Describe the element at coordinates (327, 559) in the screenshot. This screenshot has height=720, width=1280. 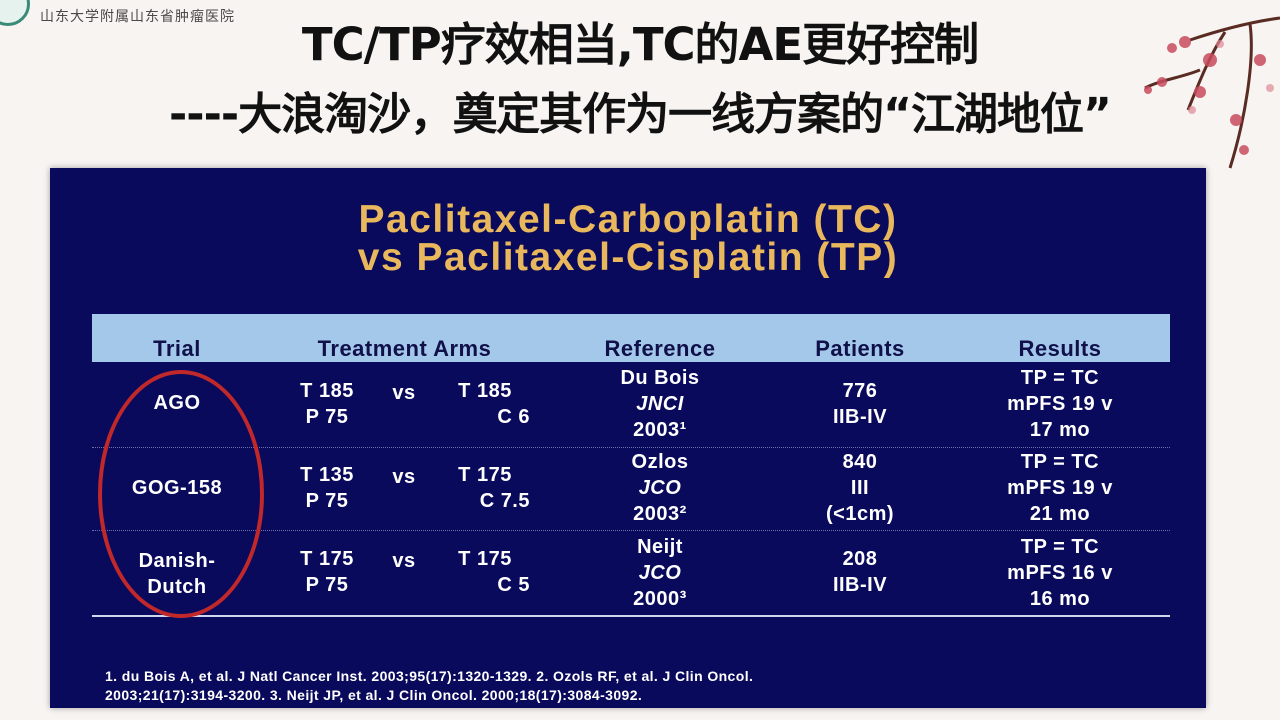
I see `arm-left-line1: T 175` at that location.